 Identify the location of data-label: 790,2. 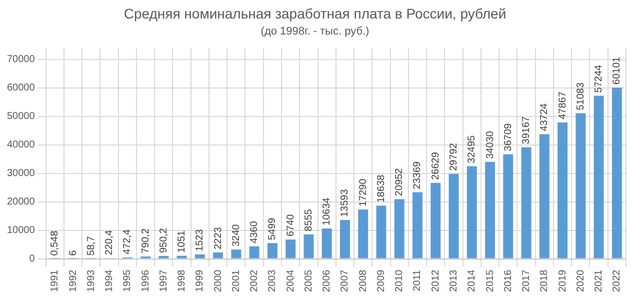
(146, 241).